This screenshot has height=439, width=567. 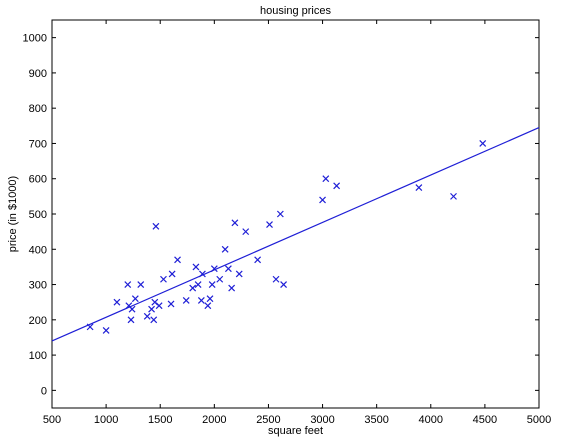 I want to click on y-tick: 400, so click(x=284, y=250).